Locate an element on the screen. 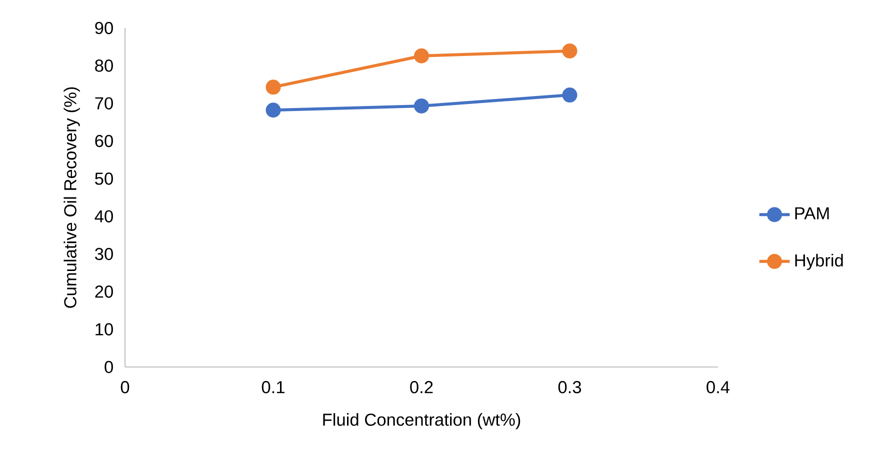  x-tick-label: 0.1 is located at coordinates (273, 387).